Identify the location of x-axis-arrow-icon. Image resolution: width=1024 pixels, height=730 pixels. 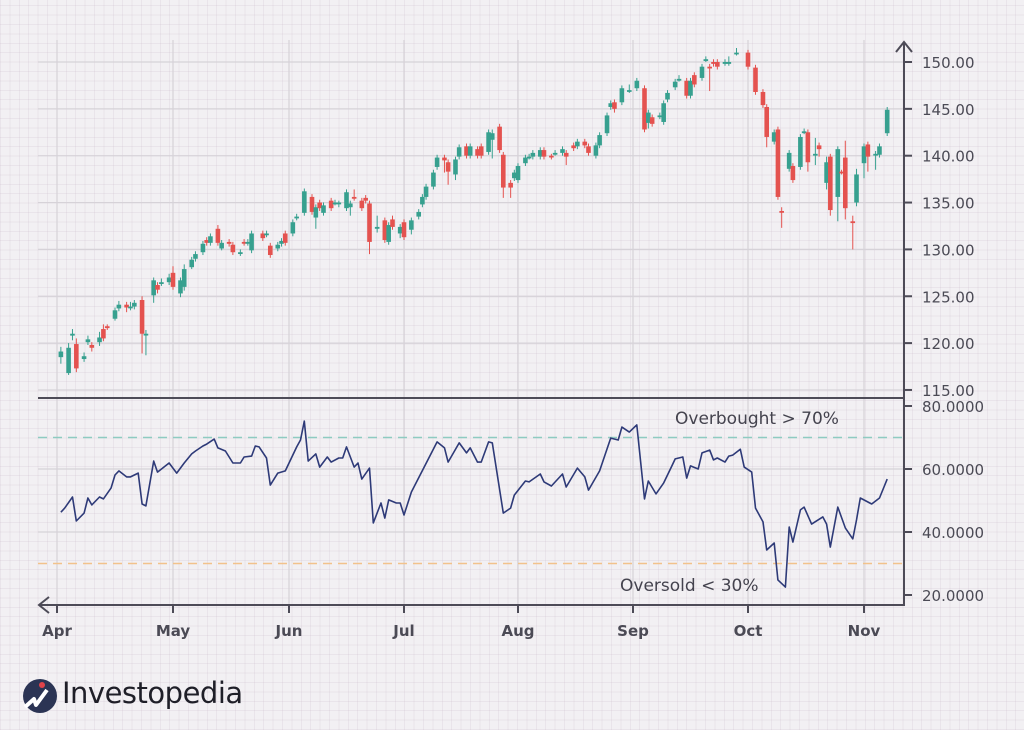
(43, 605).